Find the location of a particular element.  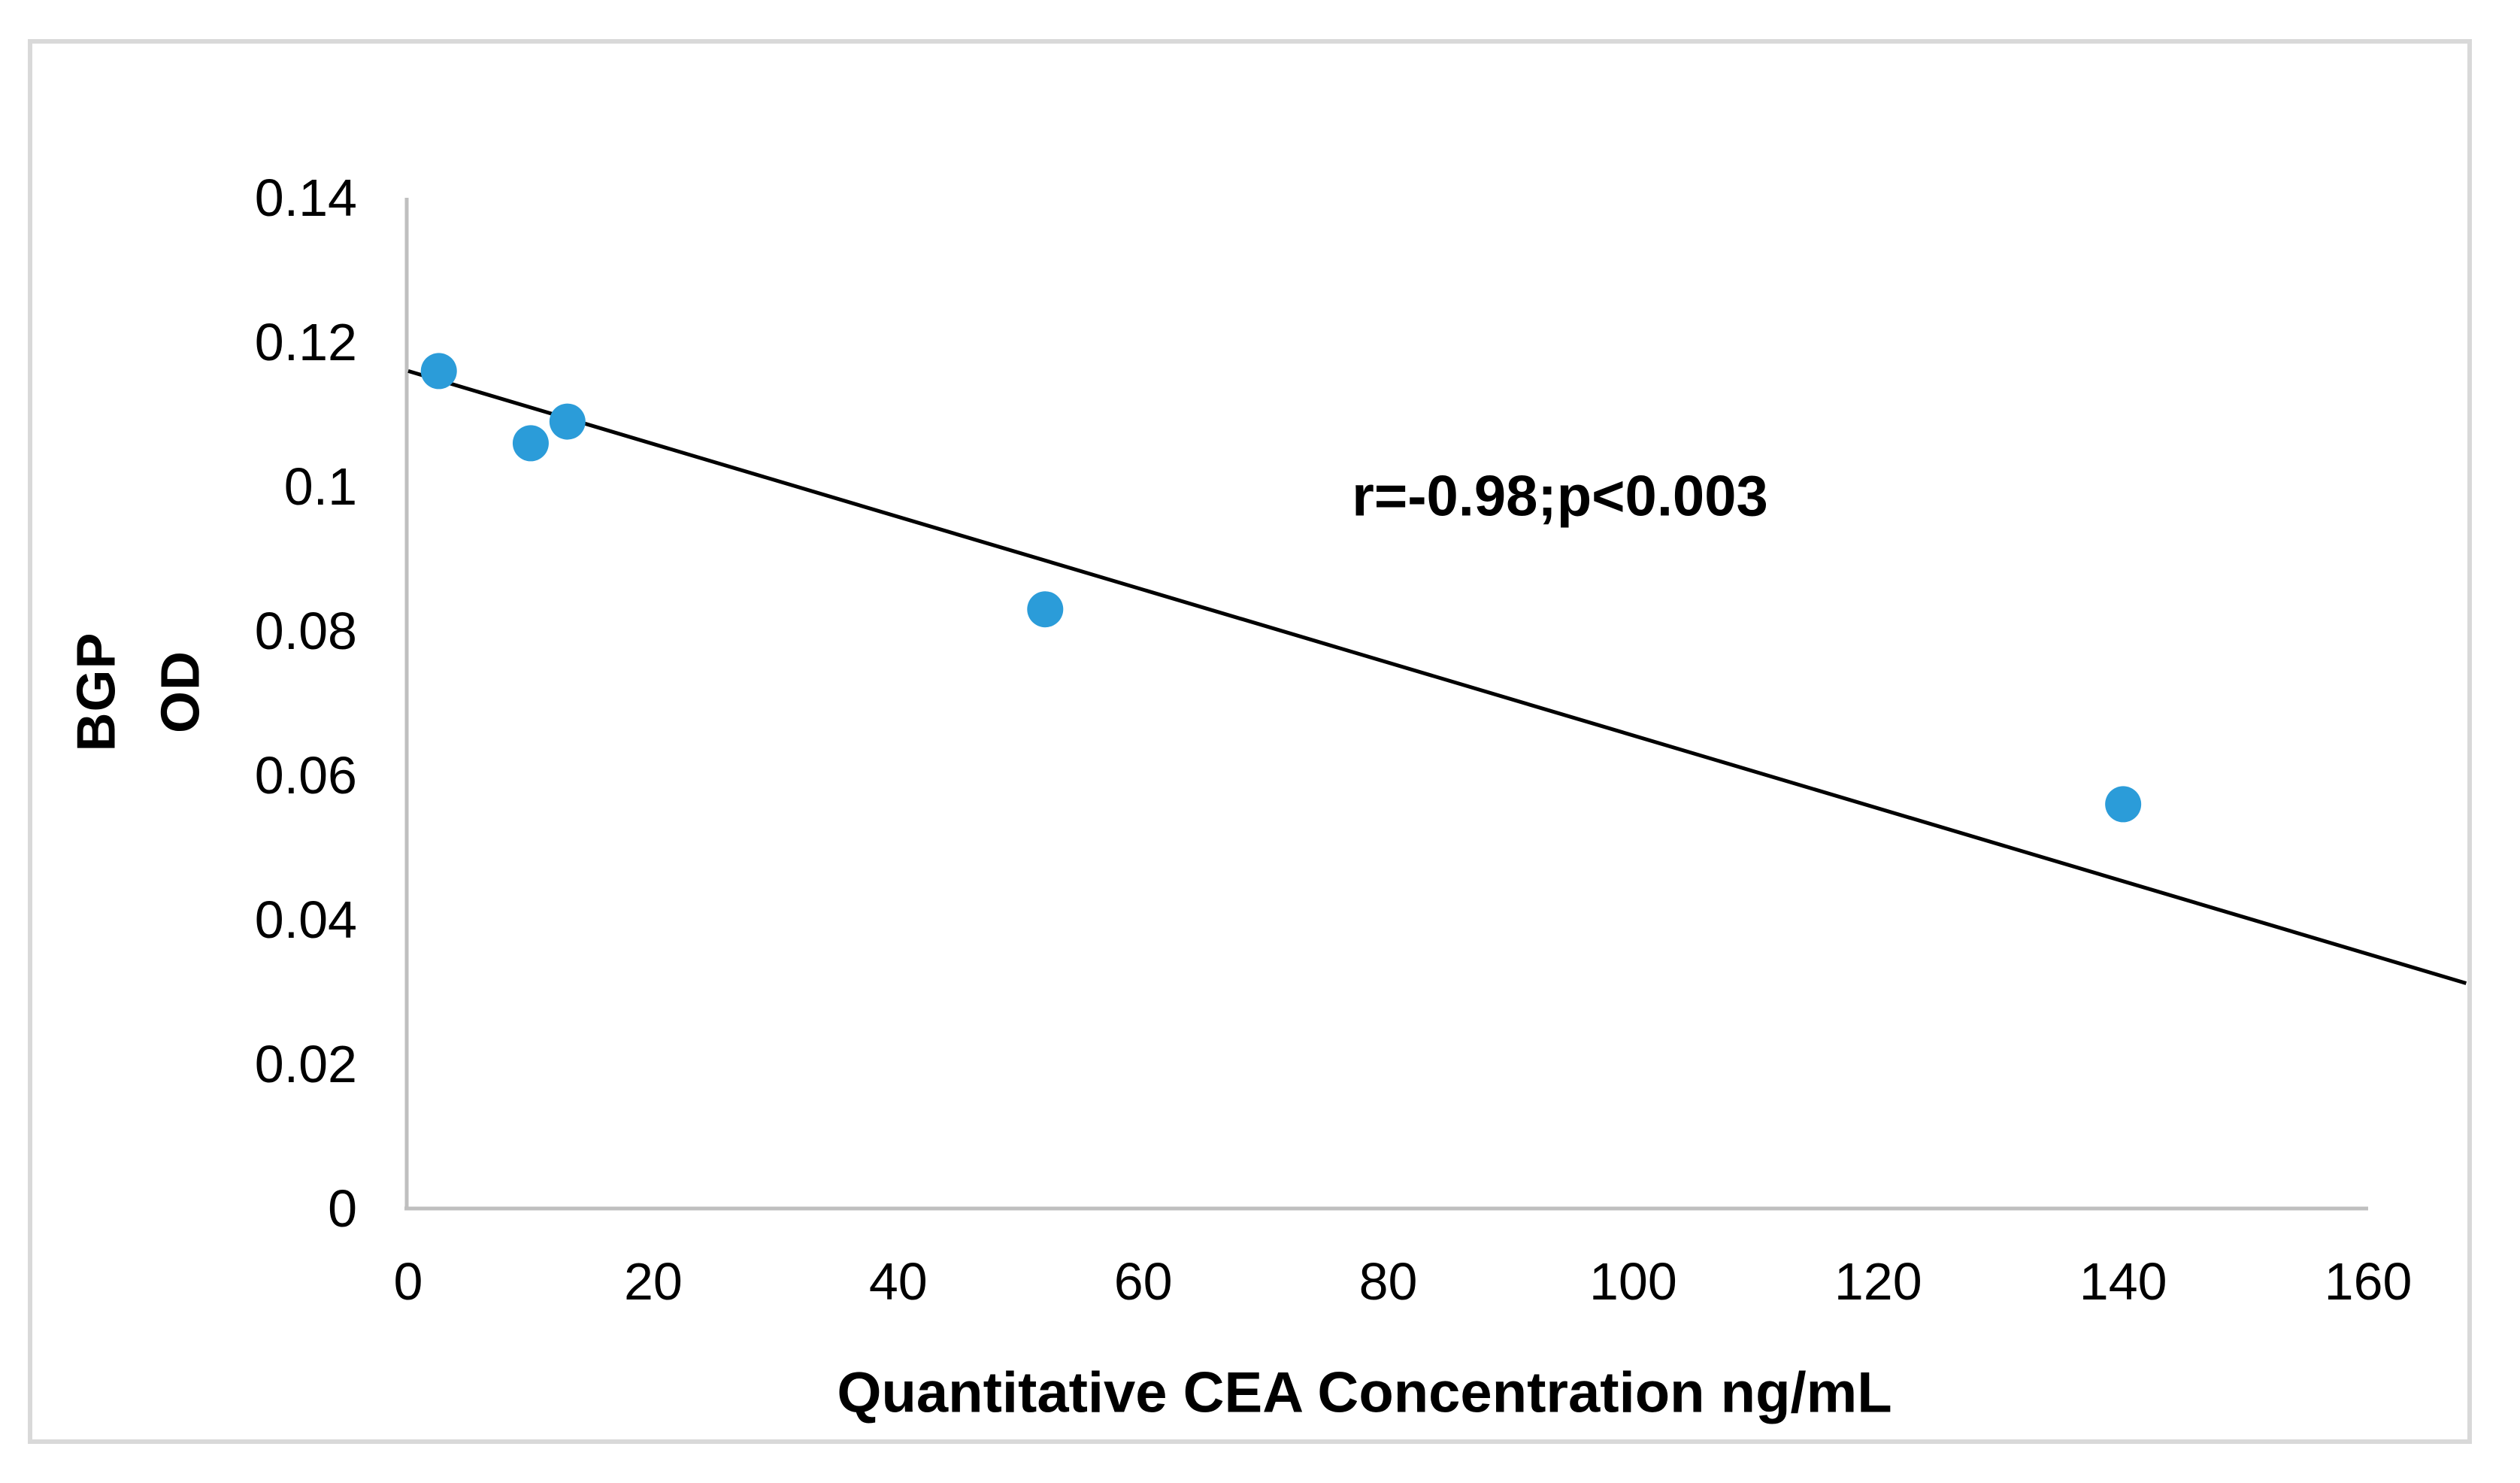

x-tick-label: 100 is located at coordinates (1633, 1281).